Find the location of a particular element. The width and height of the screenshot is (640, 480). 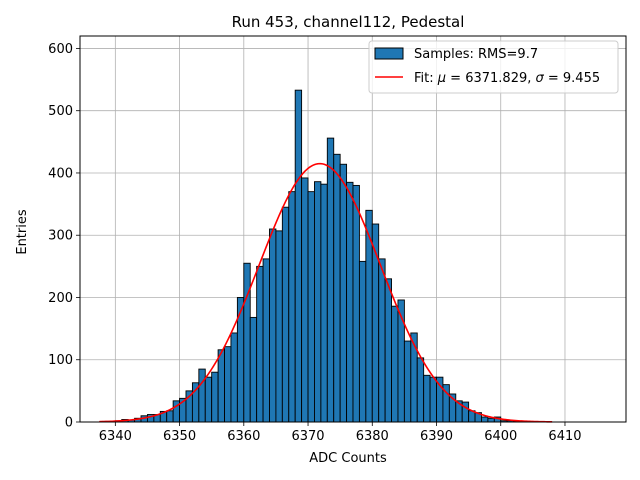

x-tick-label: 6410 is located at coordinates (564, 436).